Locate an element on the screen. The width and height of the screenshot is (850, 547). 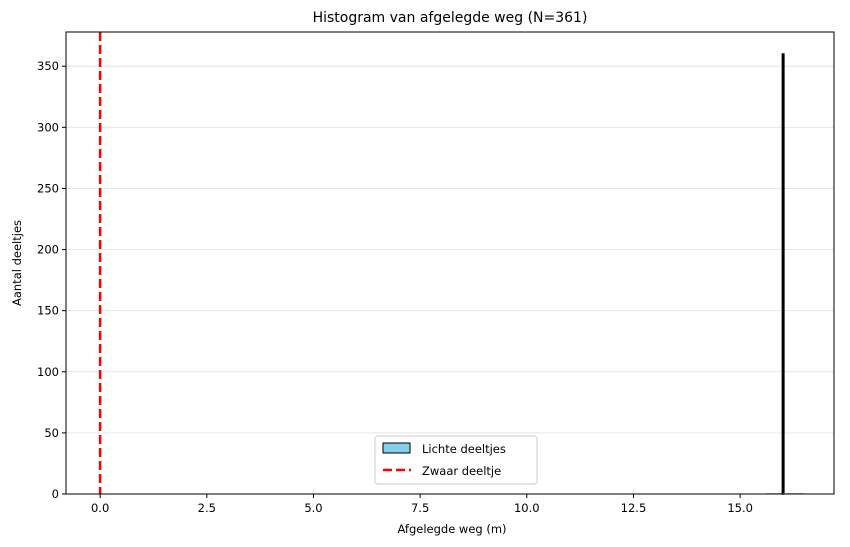
y-tick-label: 350 is located at coordinates (48, 66).